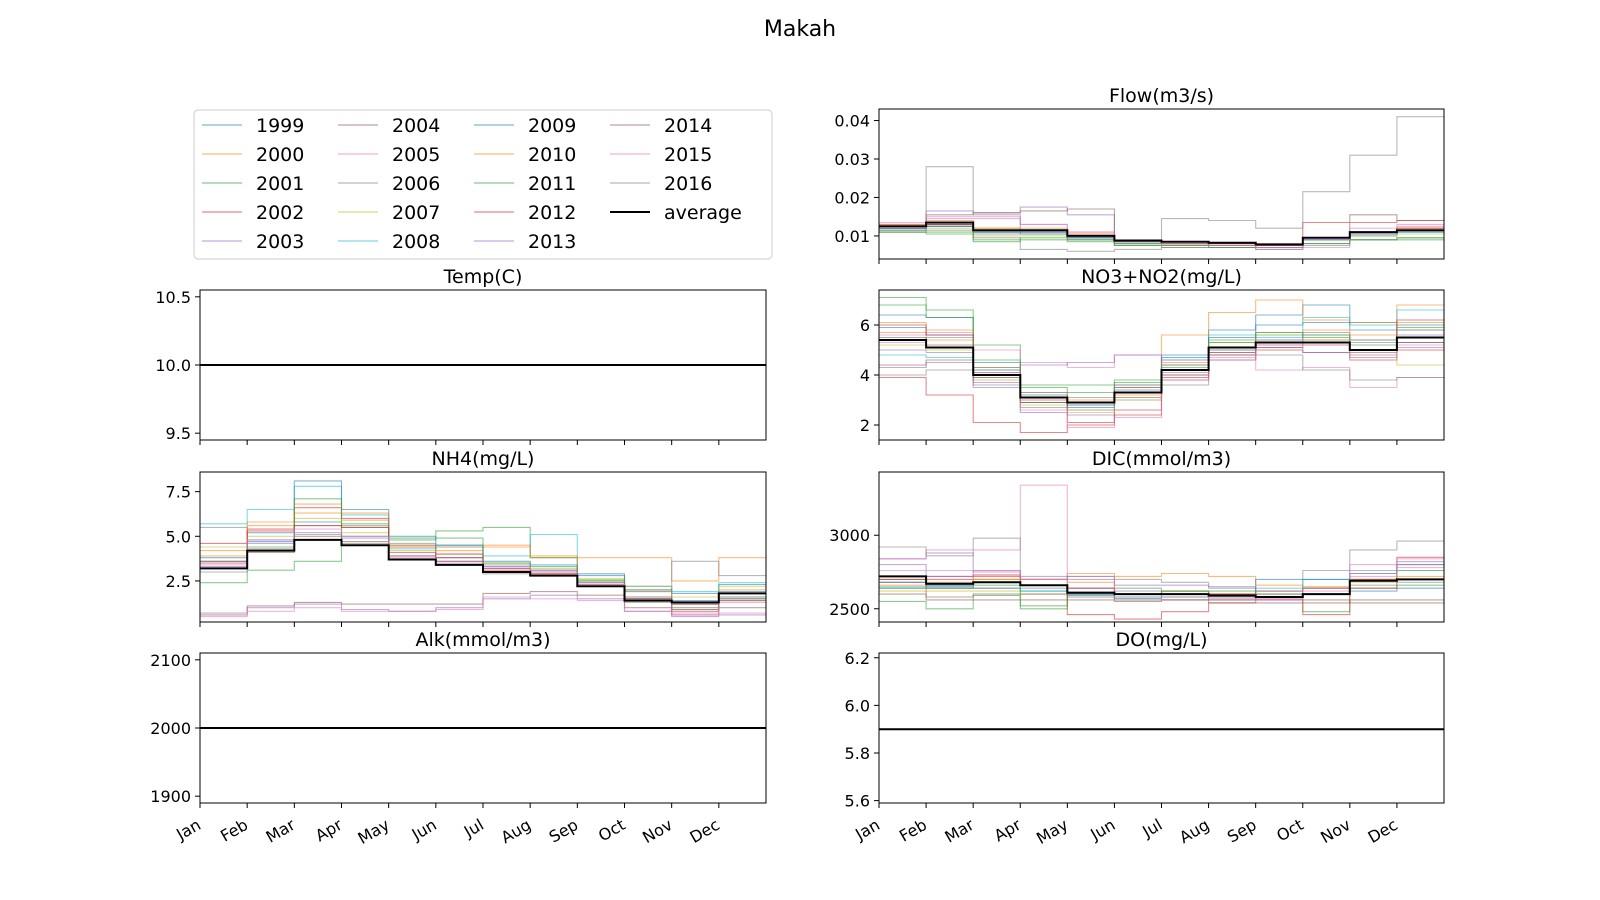 The width and height of the screenshot is (1600, 900). I want to click on y-tick-label: 6, so click(865, 325).